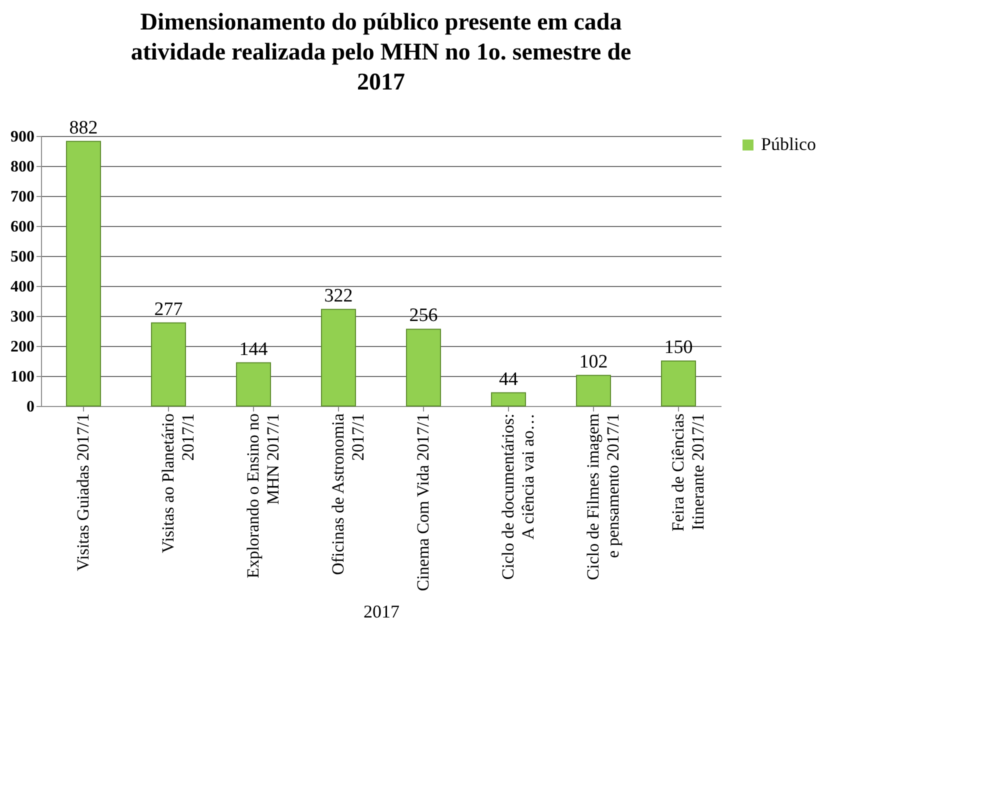 The image size is (985, 787). I want to click on legend-label: Público, so click(788, 144).